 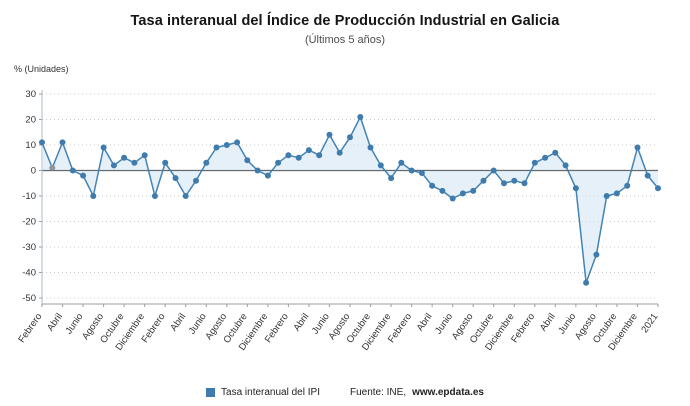 I want to click on y-tick-label: -20, so click(x=29, y=222).